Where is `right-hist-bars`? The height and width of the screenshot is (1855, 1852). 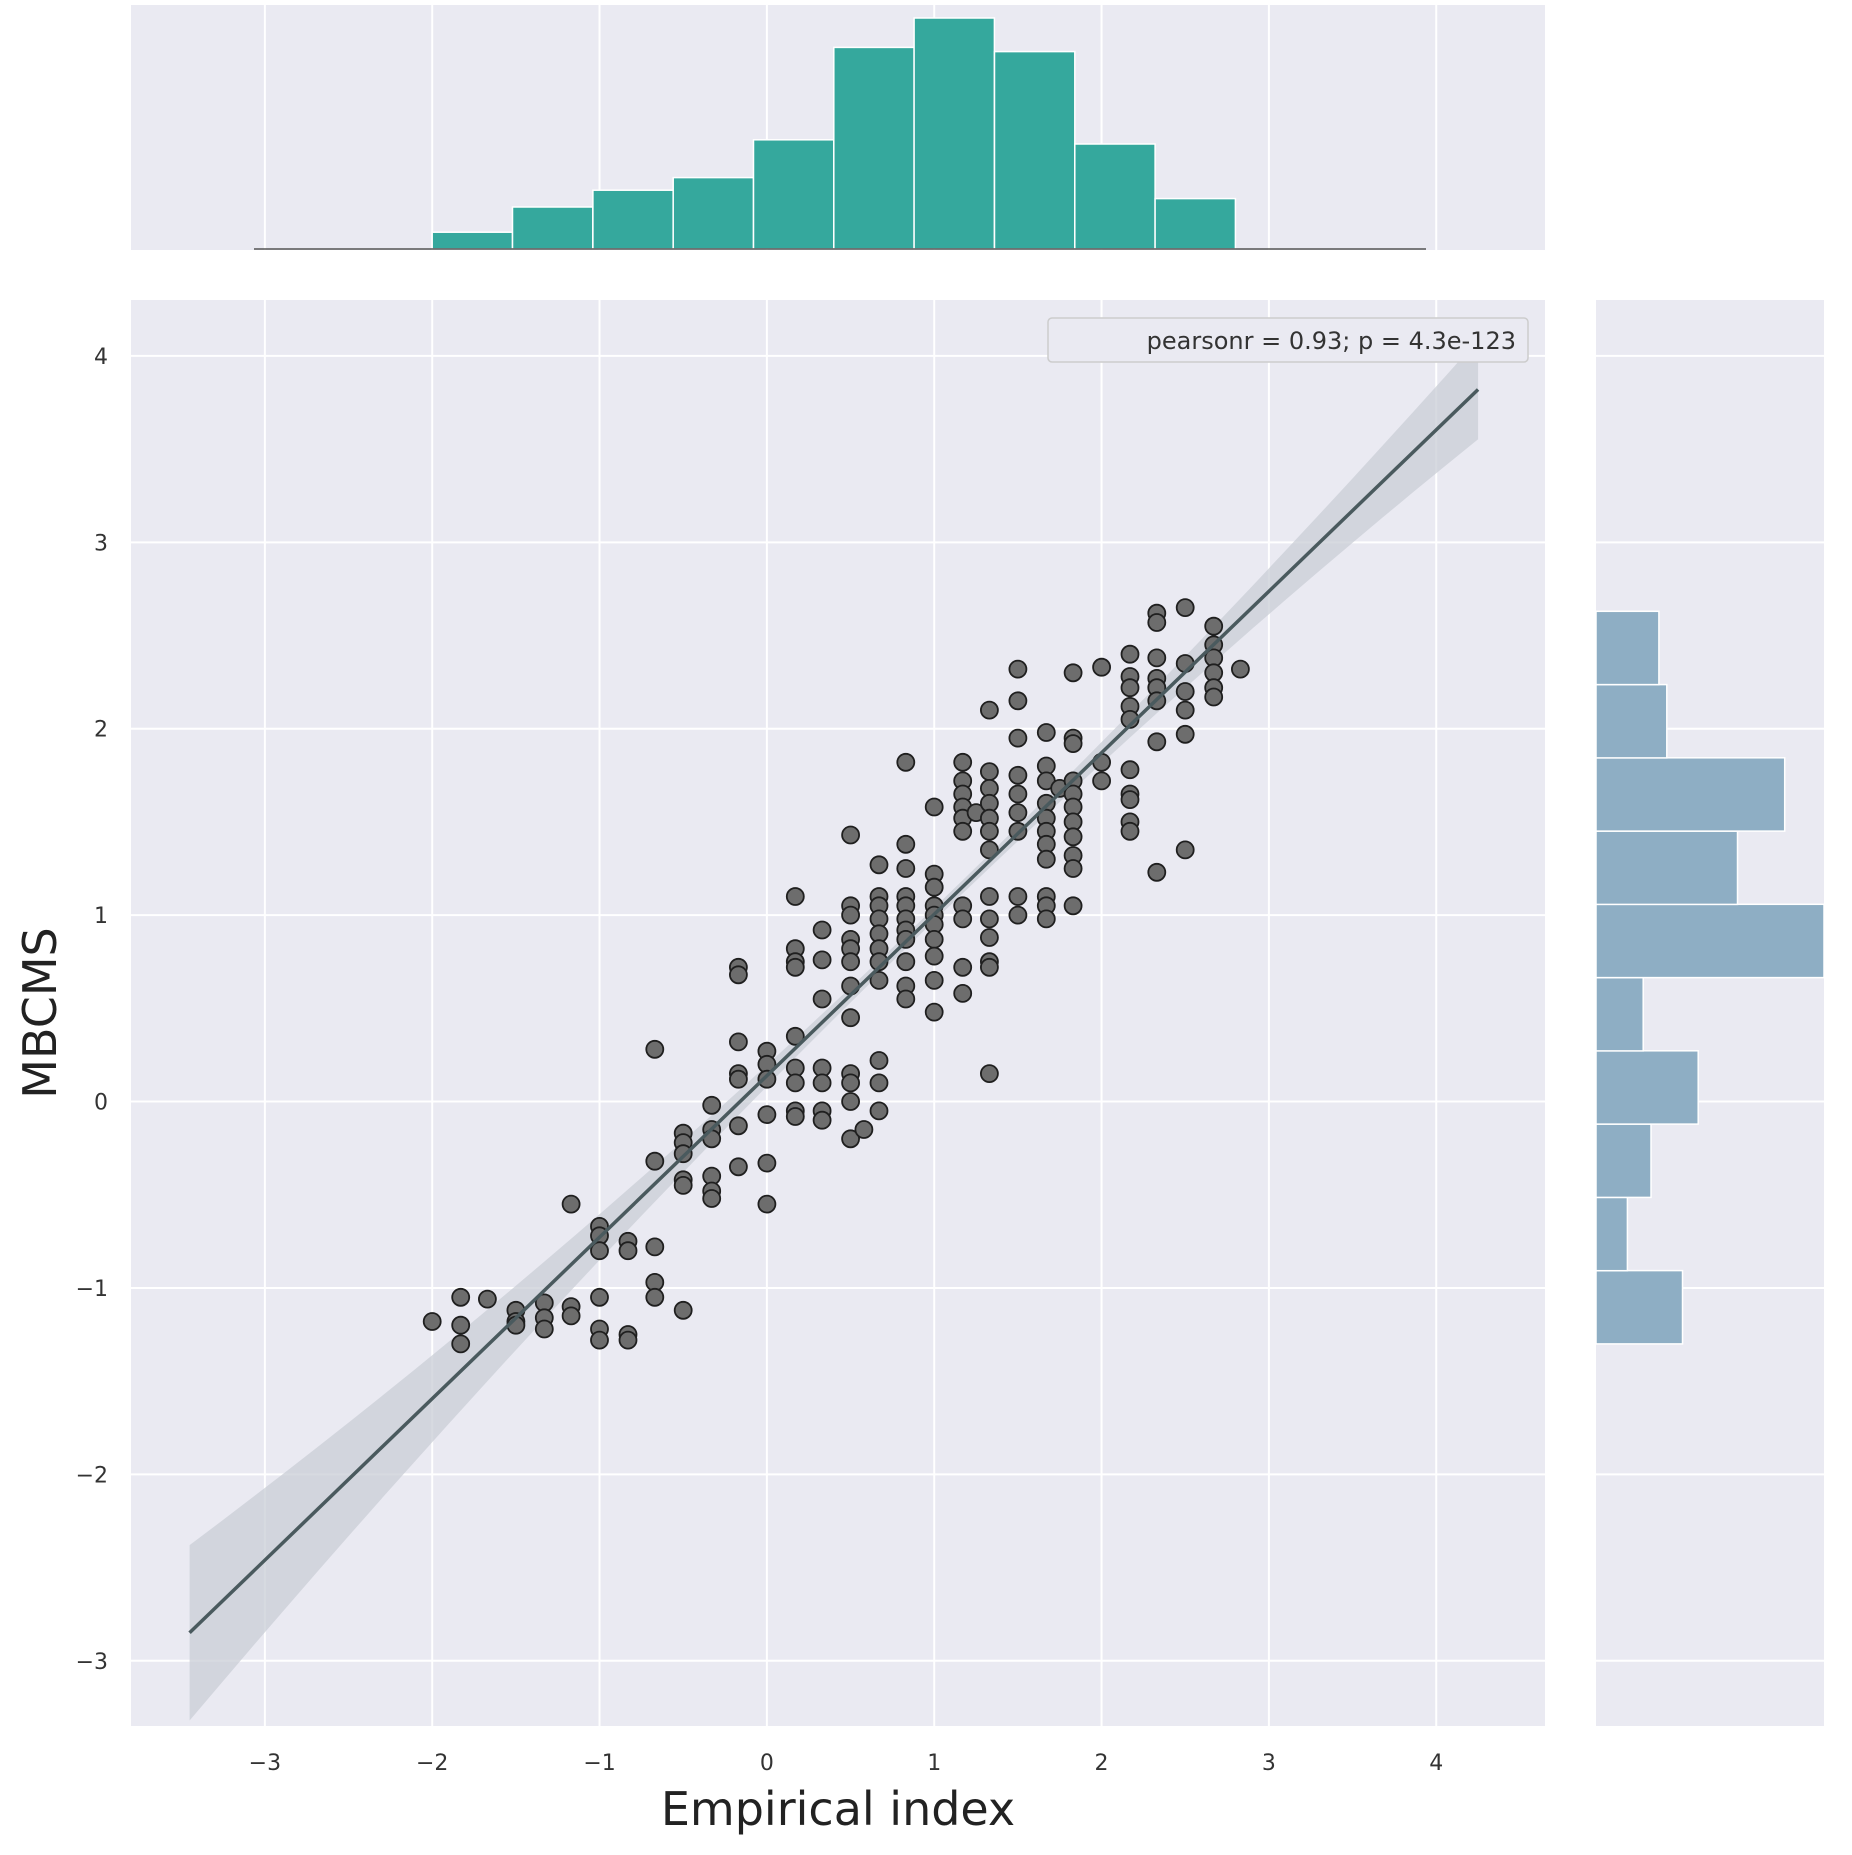
right-hist-bars is located at coordinates (1710, 977).